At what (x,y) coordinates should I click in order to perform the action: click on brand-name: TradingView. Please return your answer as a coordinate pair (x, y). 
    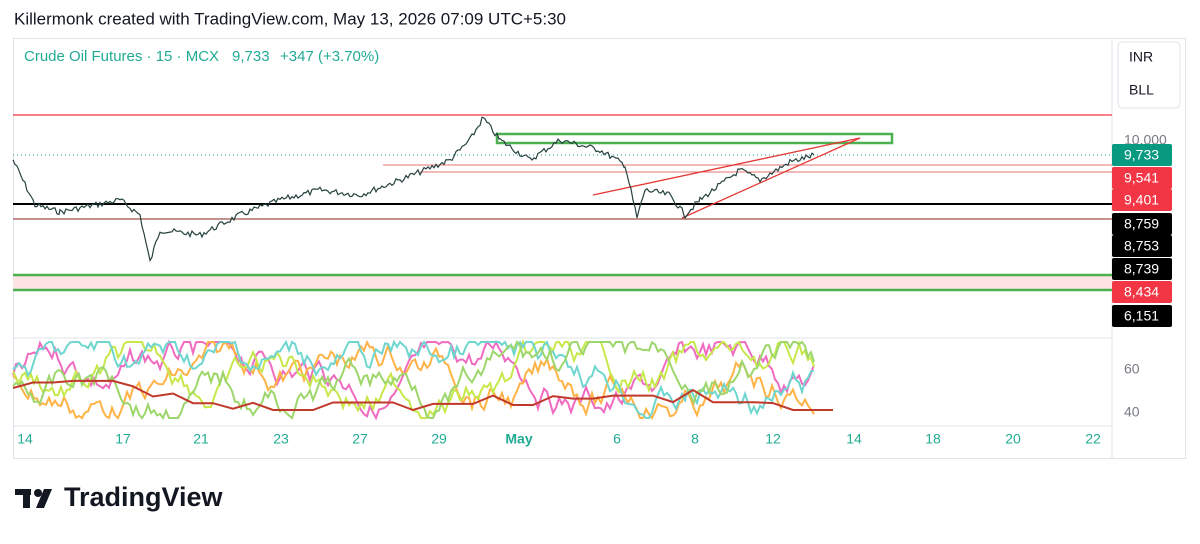
    Looking at the image, I should click on (144, 497).